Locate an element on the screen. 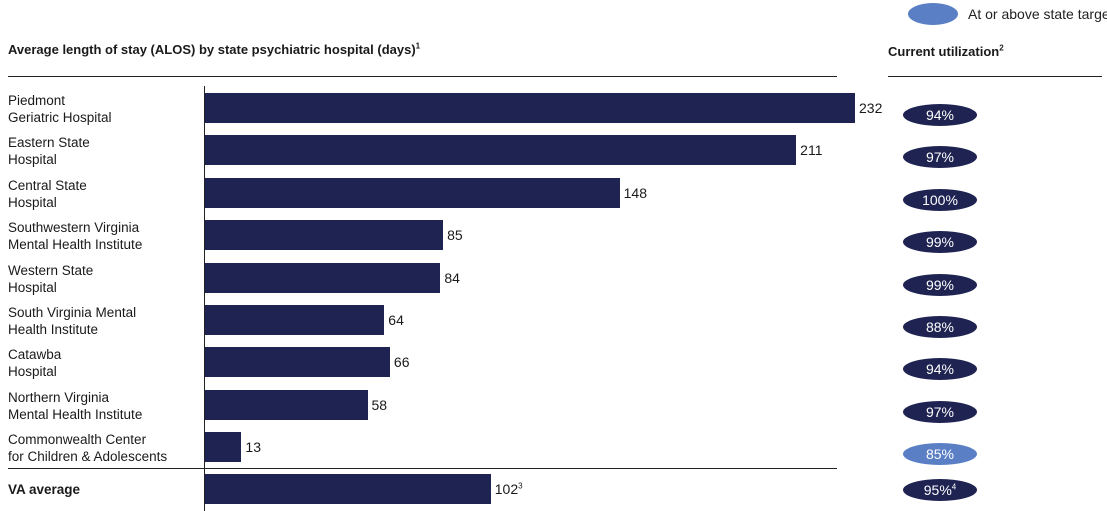  utilization-pill: 85% is located at coordinates (940, 454).